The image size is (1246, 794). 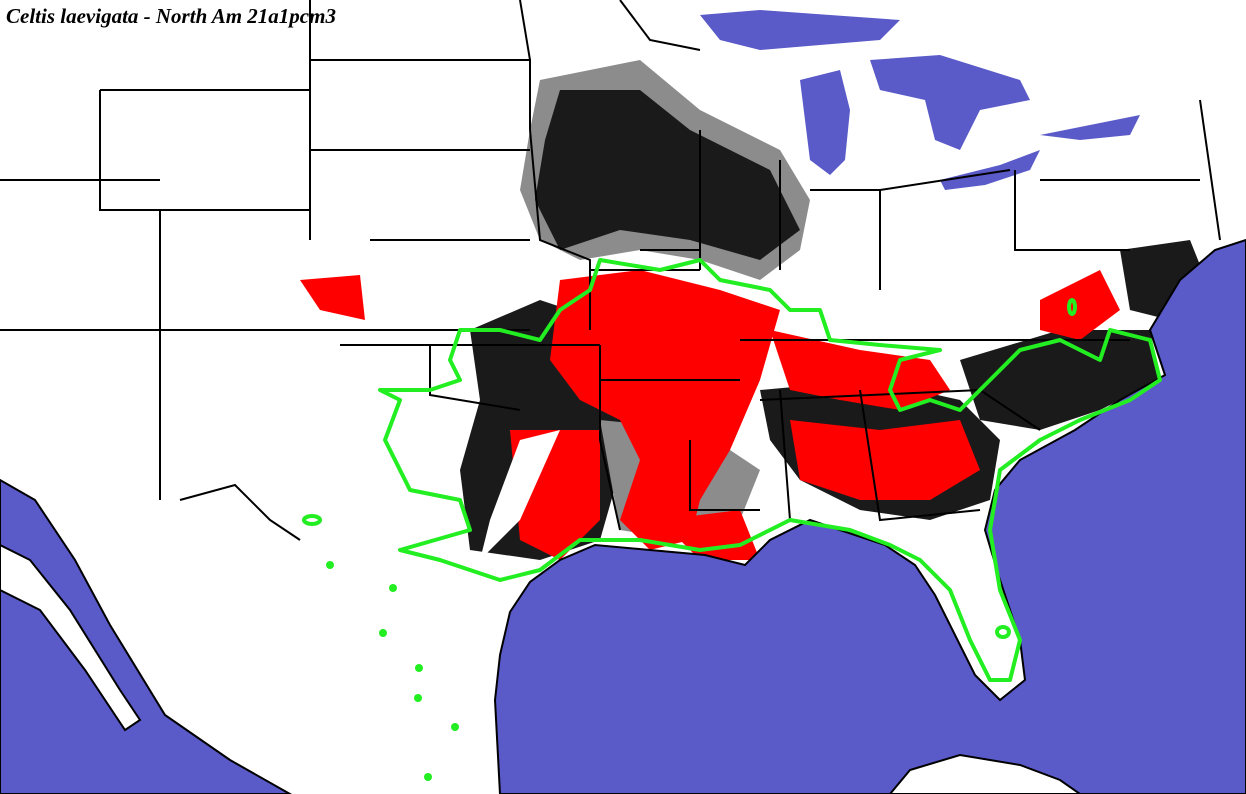 What do you see at coordinates (171, 16) in the screenshot?
I see `map-title: Celtis laevigata - North Am 21a1pcm3` at bounding box center [171, 16].